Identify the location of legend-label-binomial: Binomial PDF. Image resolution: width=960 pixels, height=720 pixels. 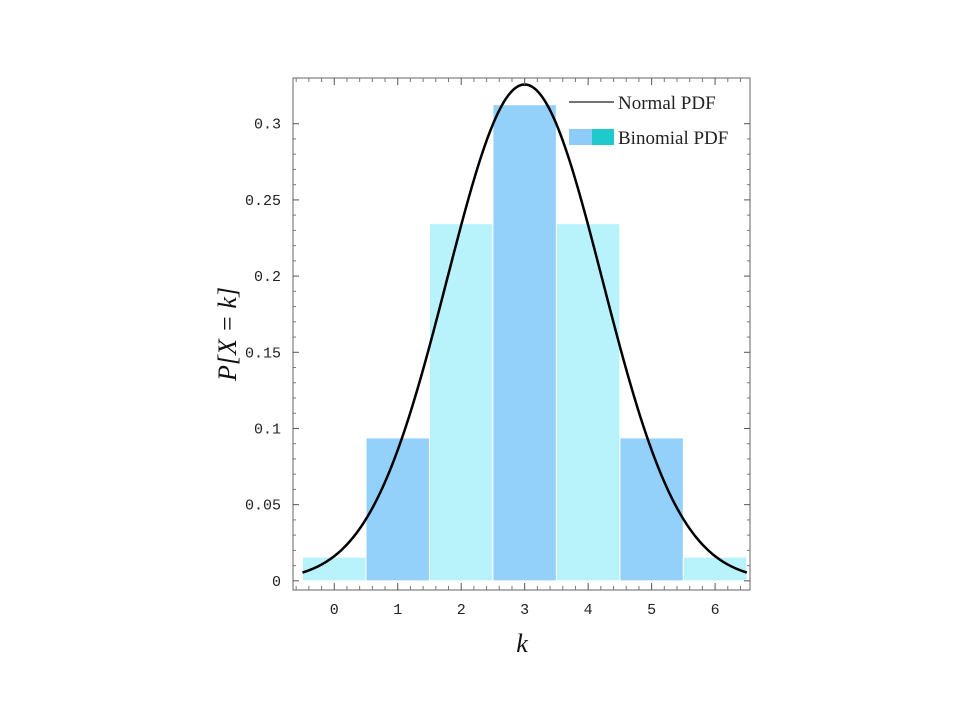
(673, 138).